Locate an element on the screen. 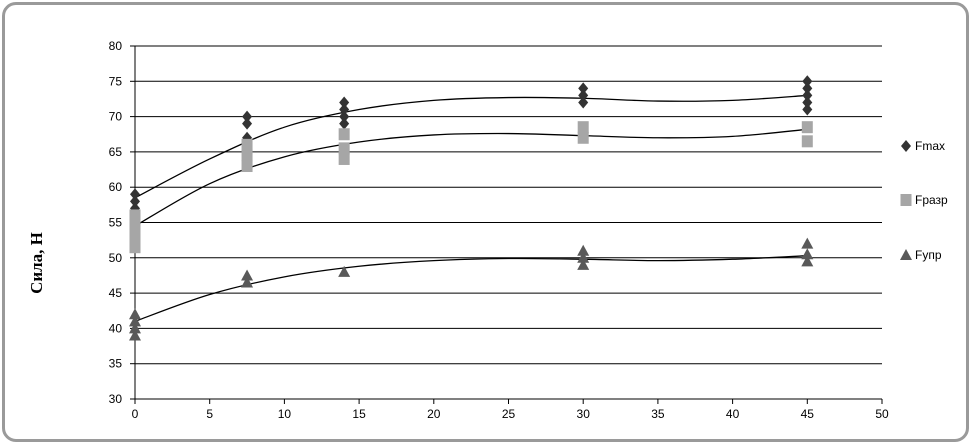  legend-label-square: Fразр is located at coordinates (931, 200).